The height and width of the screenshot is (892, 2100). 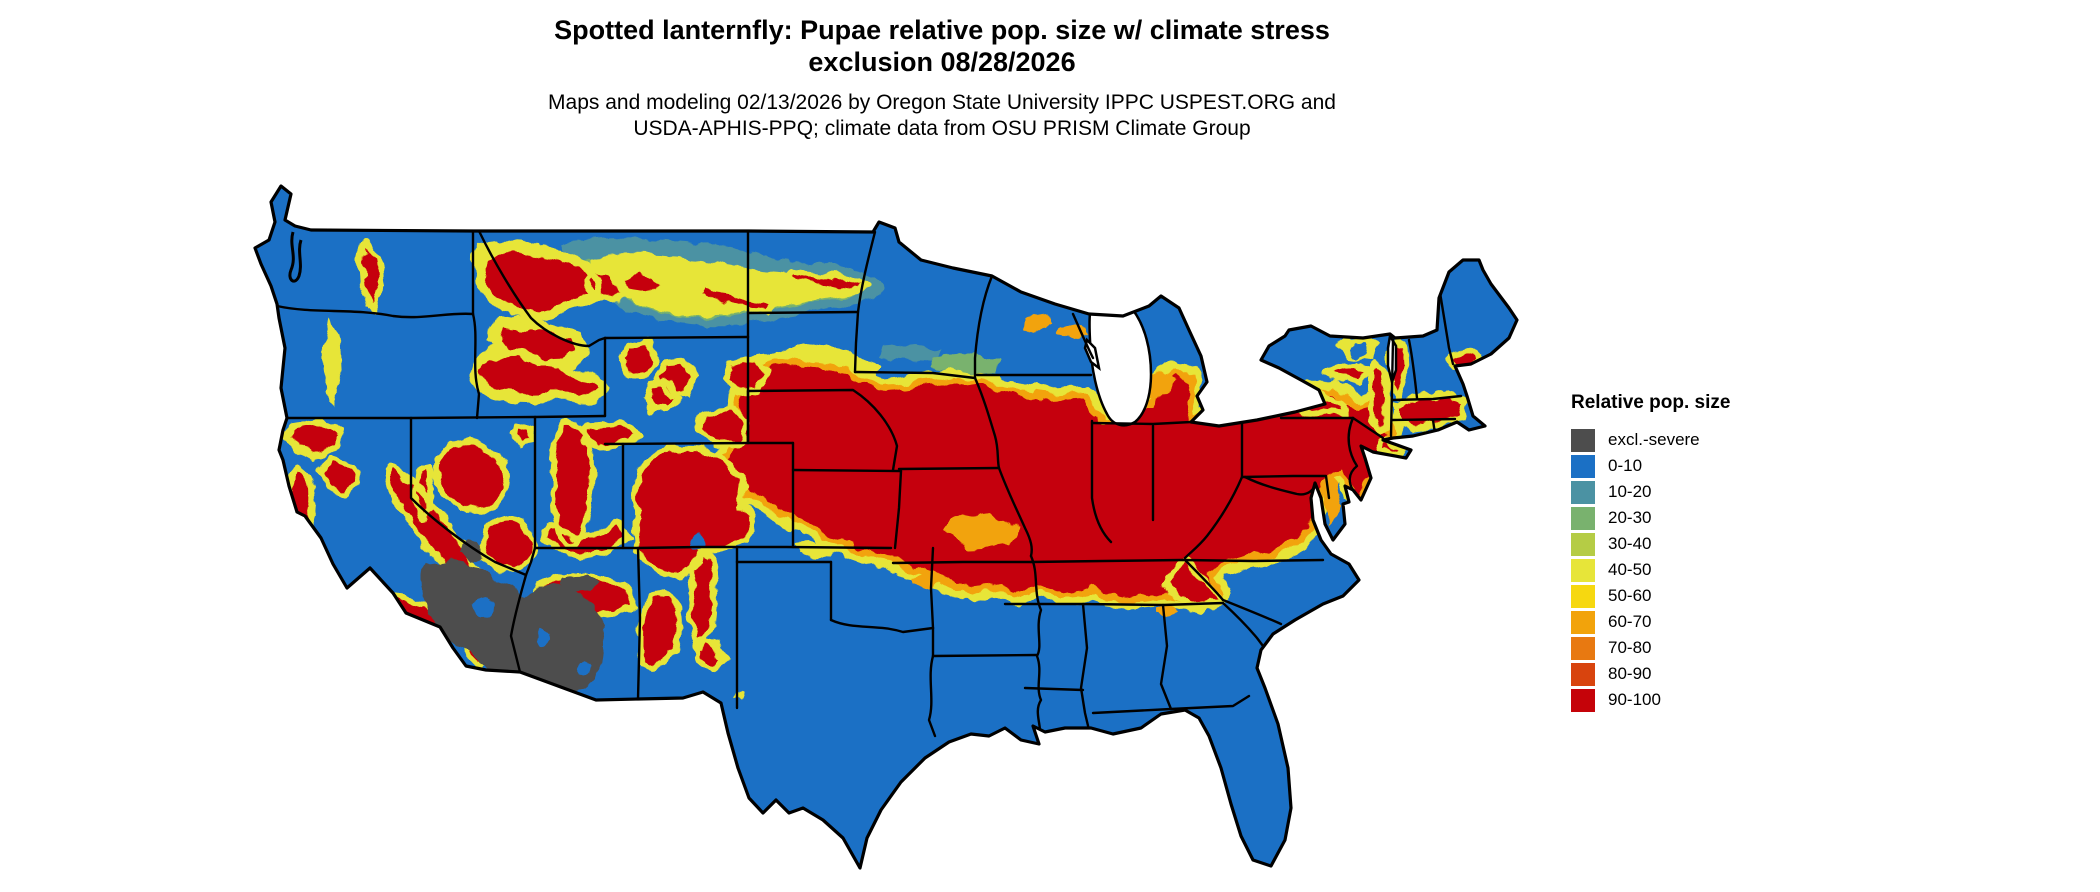 What do you see at coordinates (1630, 647) in the screenshot?
I see `legend-label: 70-80` at bounding box center [1630, 647].